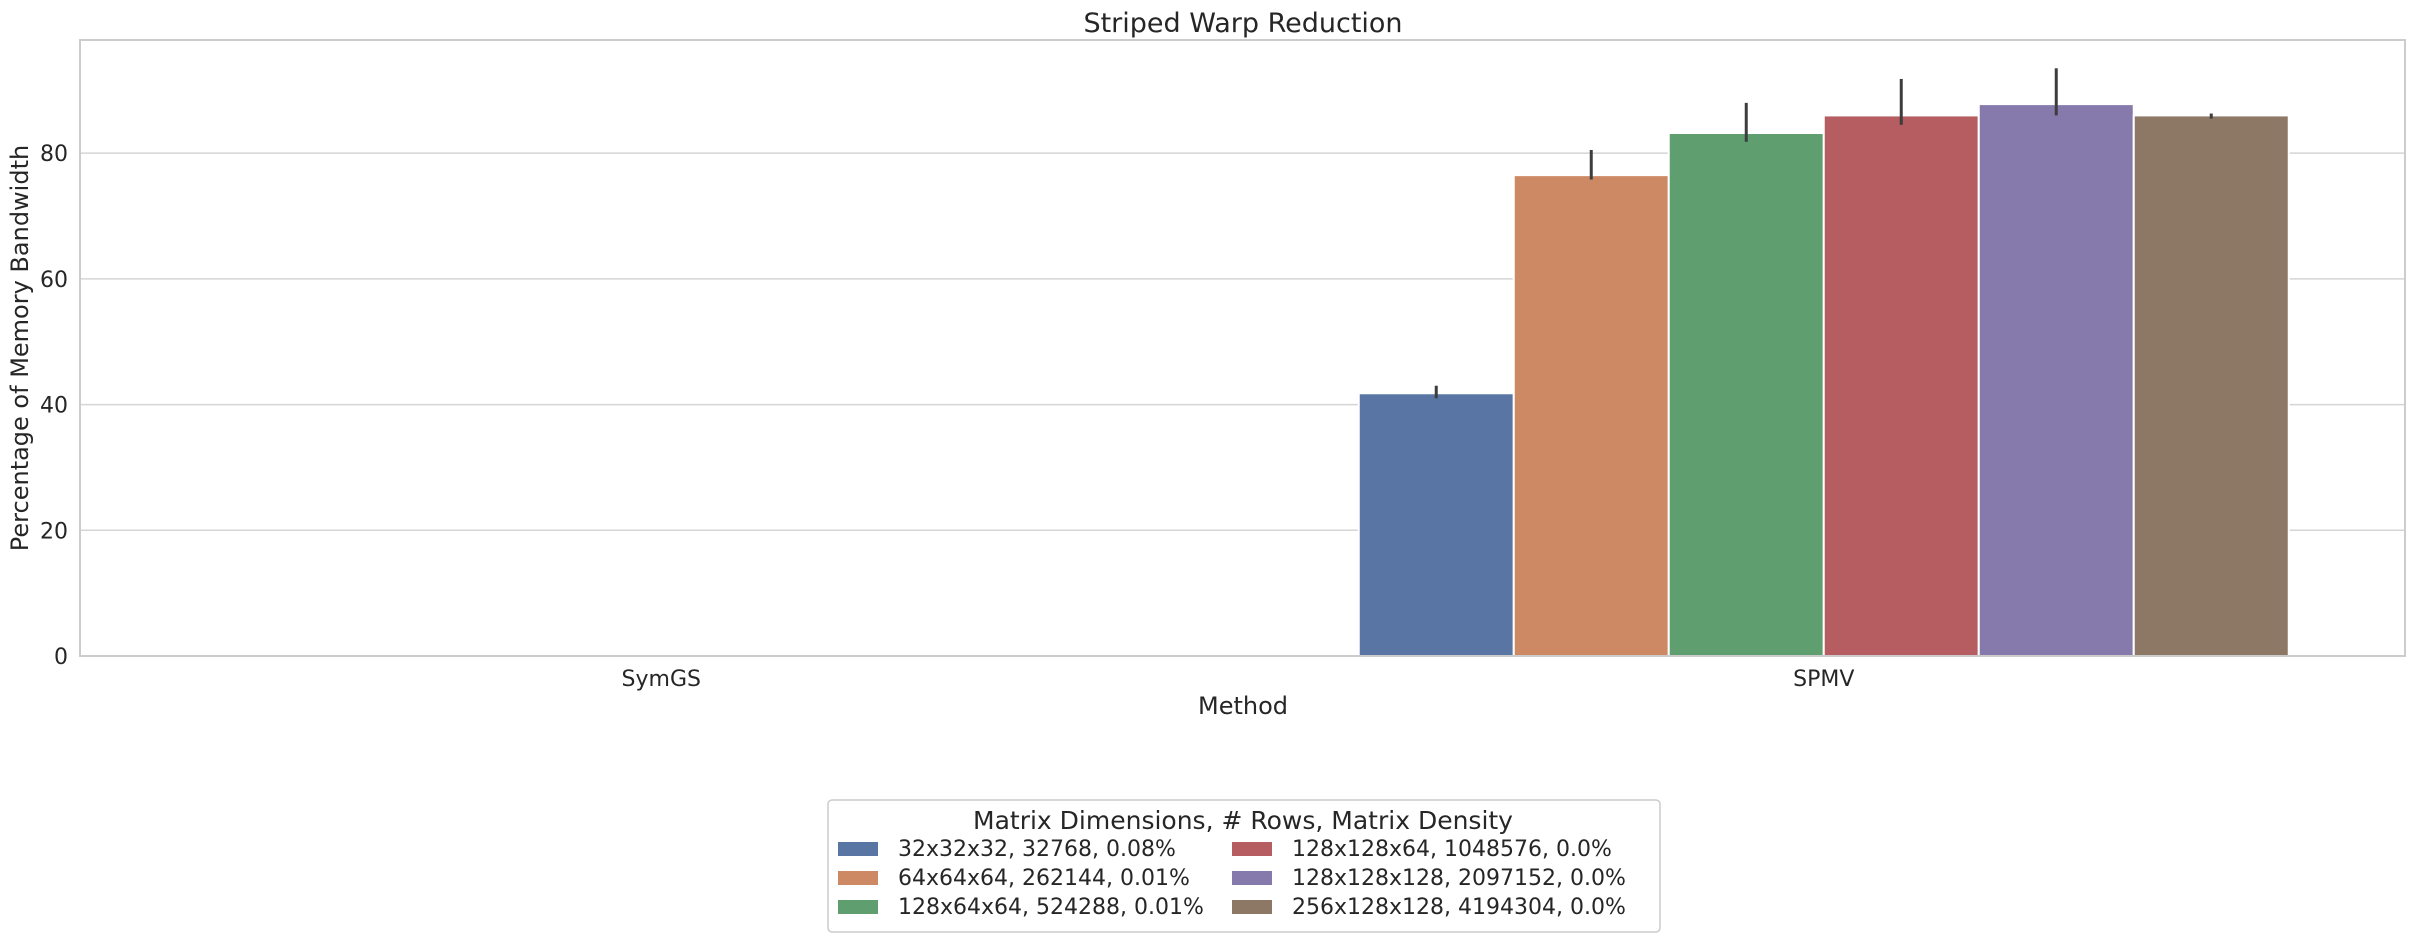 The height and width of the screenshot is (944, 2416). I want to click on legend-frame, so click(1244, 866).